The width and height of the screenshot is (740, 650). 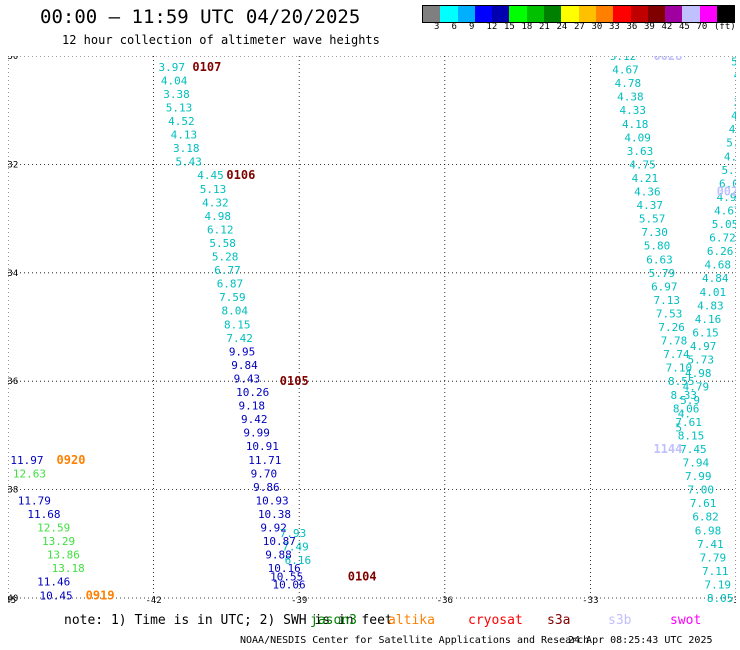 I want to click on satellite-legend: jason3 altika cryosat s3a s3b swot, so click(x=370, y=621).